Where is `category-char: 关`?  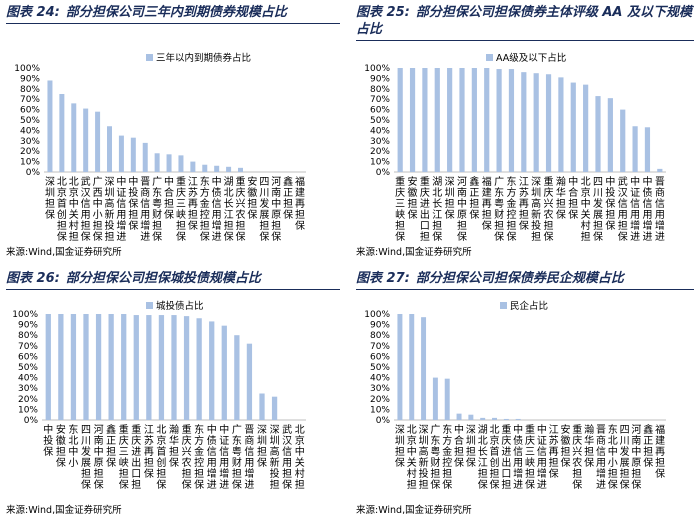
category-char: 关 is located at coordinates (300, 462).